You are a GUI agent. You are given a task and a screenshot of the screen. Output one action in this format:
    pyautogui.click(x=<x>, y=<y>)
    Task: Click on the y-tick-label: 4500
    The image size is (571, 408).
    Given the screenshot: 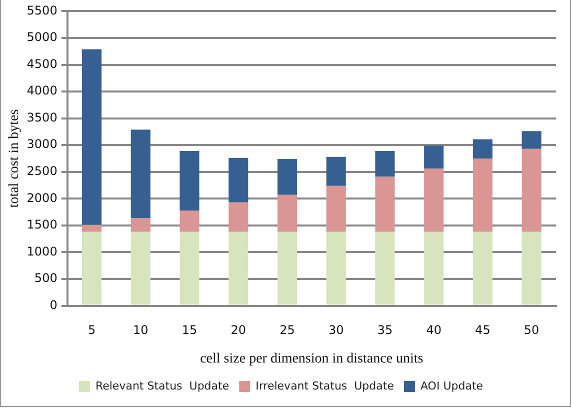 What is the action you would take?
    pyautogui.click(x=42, y=63)
    